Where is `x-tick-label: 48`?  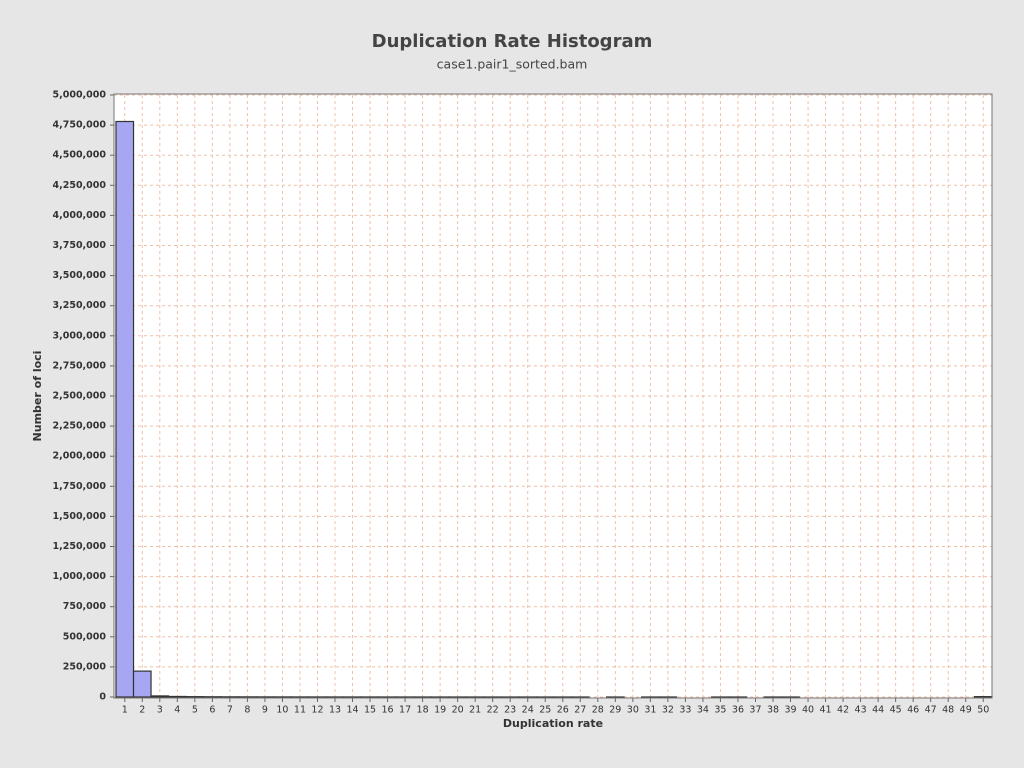
x-tick-label: 48 is located at coordinates (948, 710).